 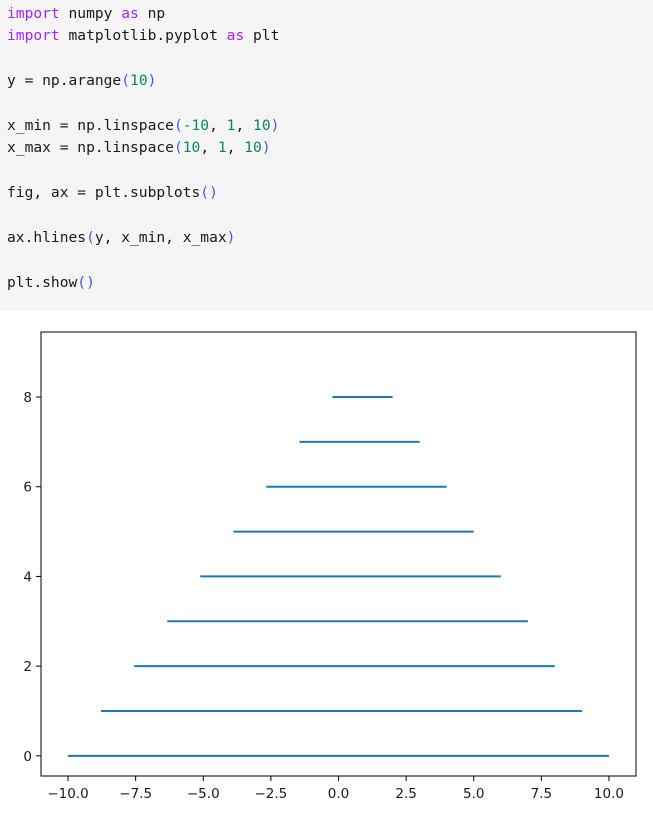 I want to click on code-token: numpy, so click(x=90, y=13).